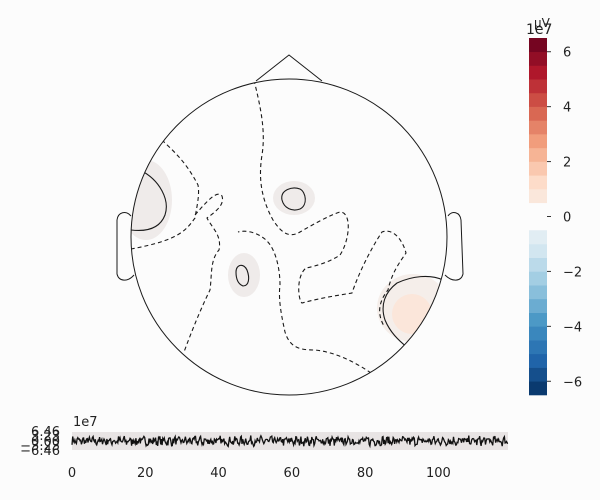 Image resolution: width=600 pixels, height=500 pixels. I want to click on contour-dashed-top, so click(330, 203).